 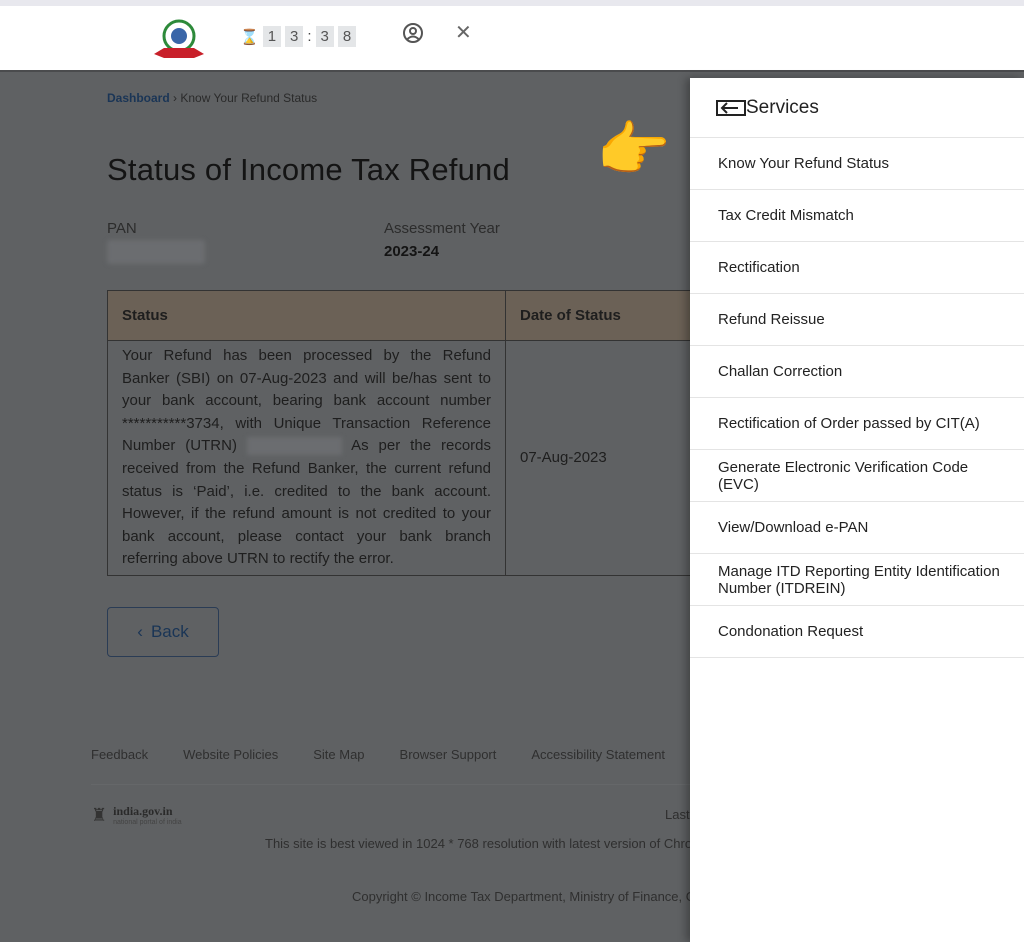 What do you see at coordinates (512, 39) in the screenshot?
I see `header: ⌛ 1 3 : 3 8 ✕` at bounding box center [512, 39].